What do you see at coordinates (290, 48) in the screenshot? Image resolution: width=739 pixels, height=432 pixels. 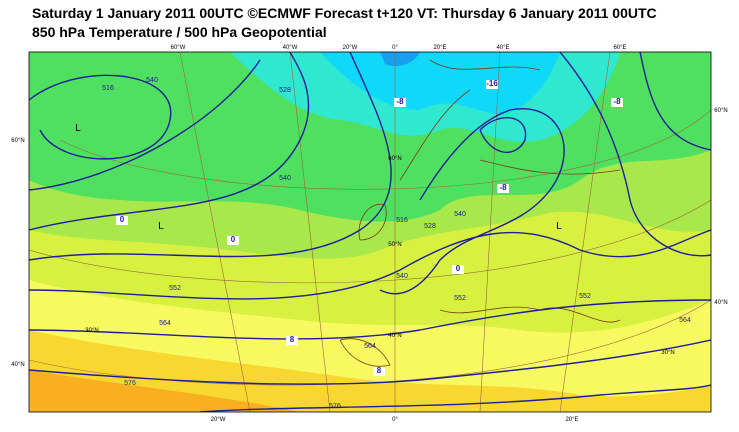 I see `lon-label: 40°W` at bounding box center [290, 48].